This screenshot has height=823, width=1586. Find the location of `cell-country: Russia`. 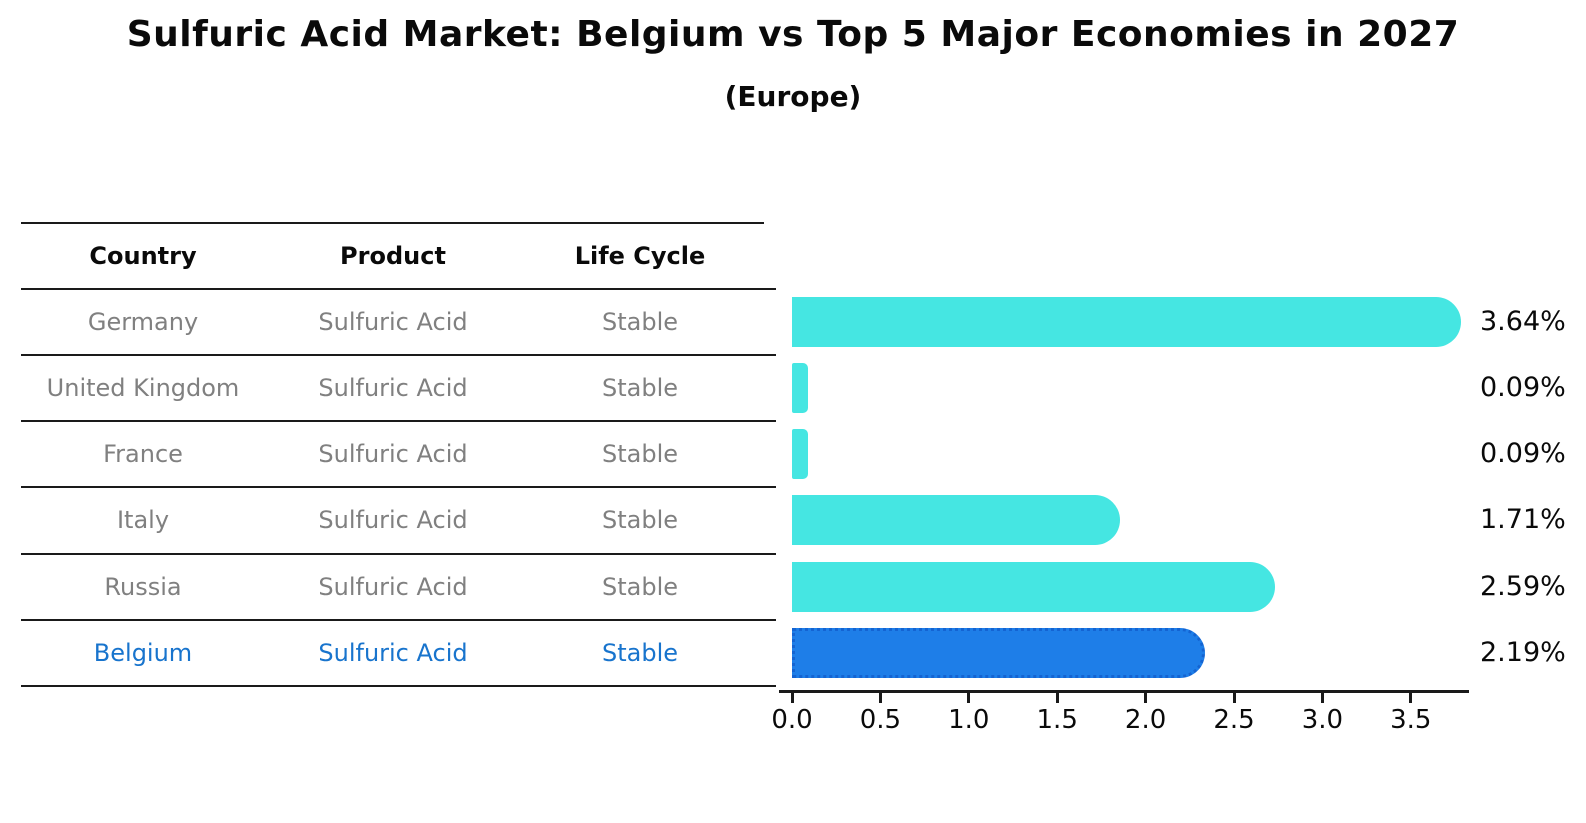

cell-country: Russia is located at coordinates (143, 587).